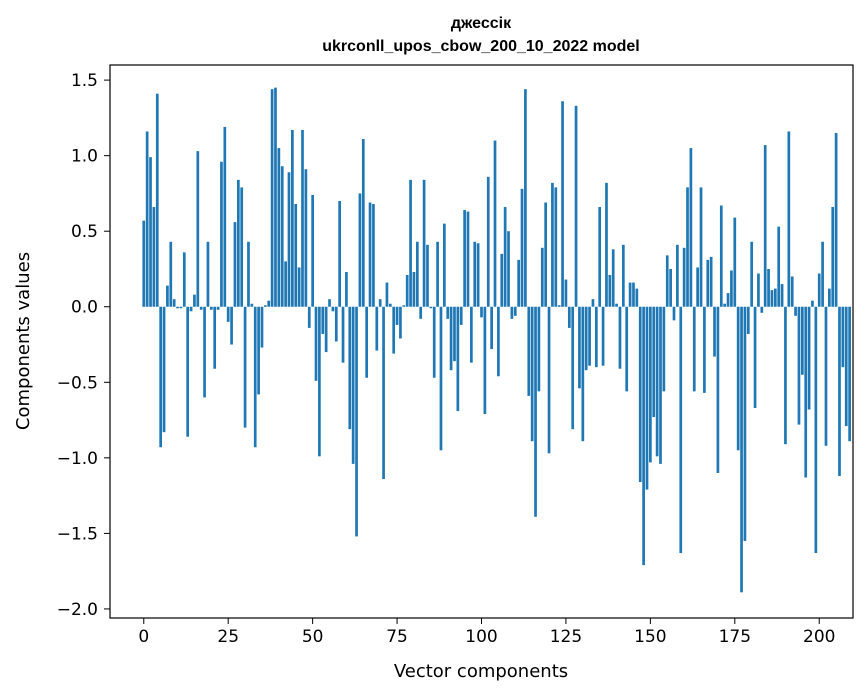  Describe the element at coordinates (143, 637) in the screenshot. I see `x-tick-label: 0` at that location.